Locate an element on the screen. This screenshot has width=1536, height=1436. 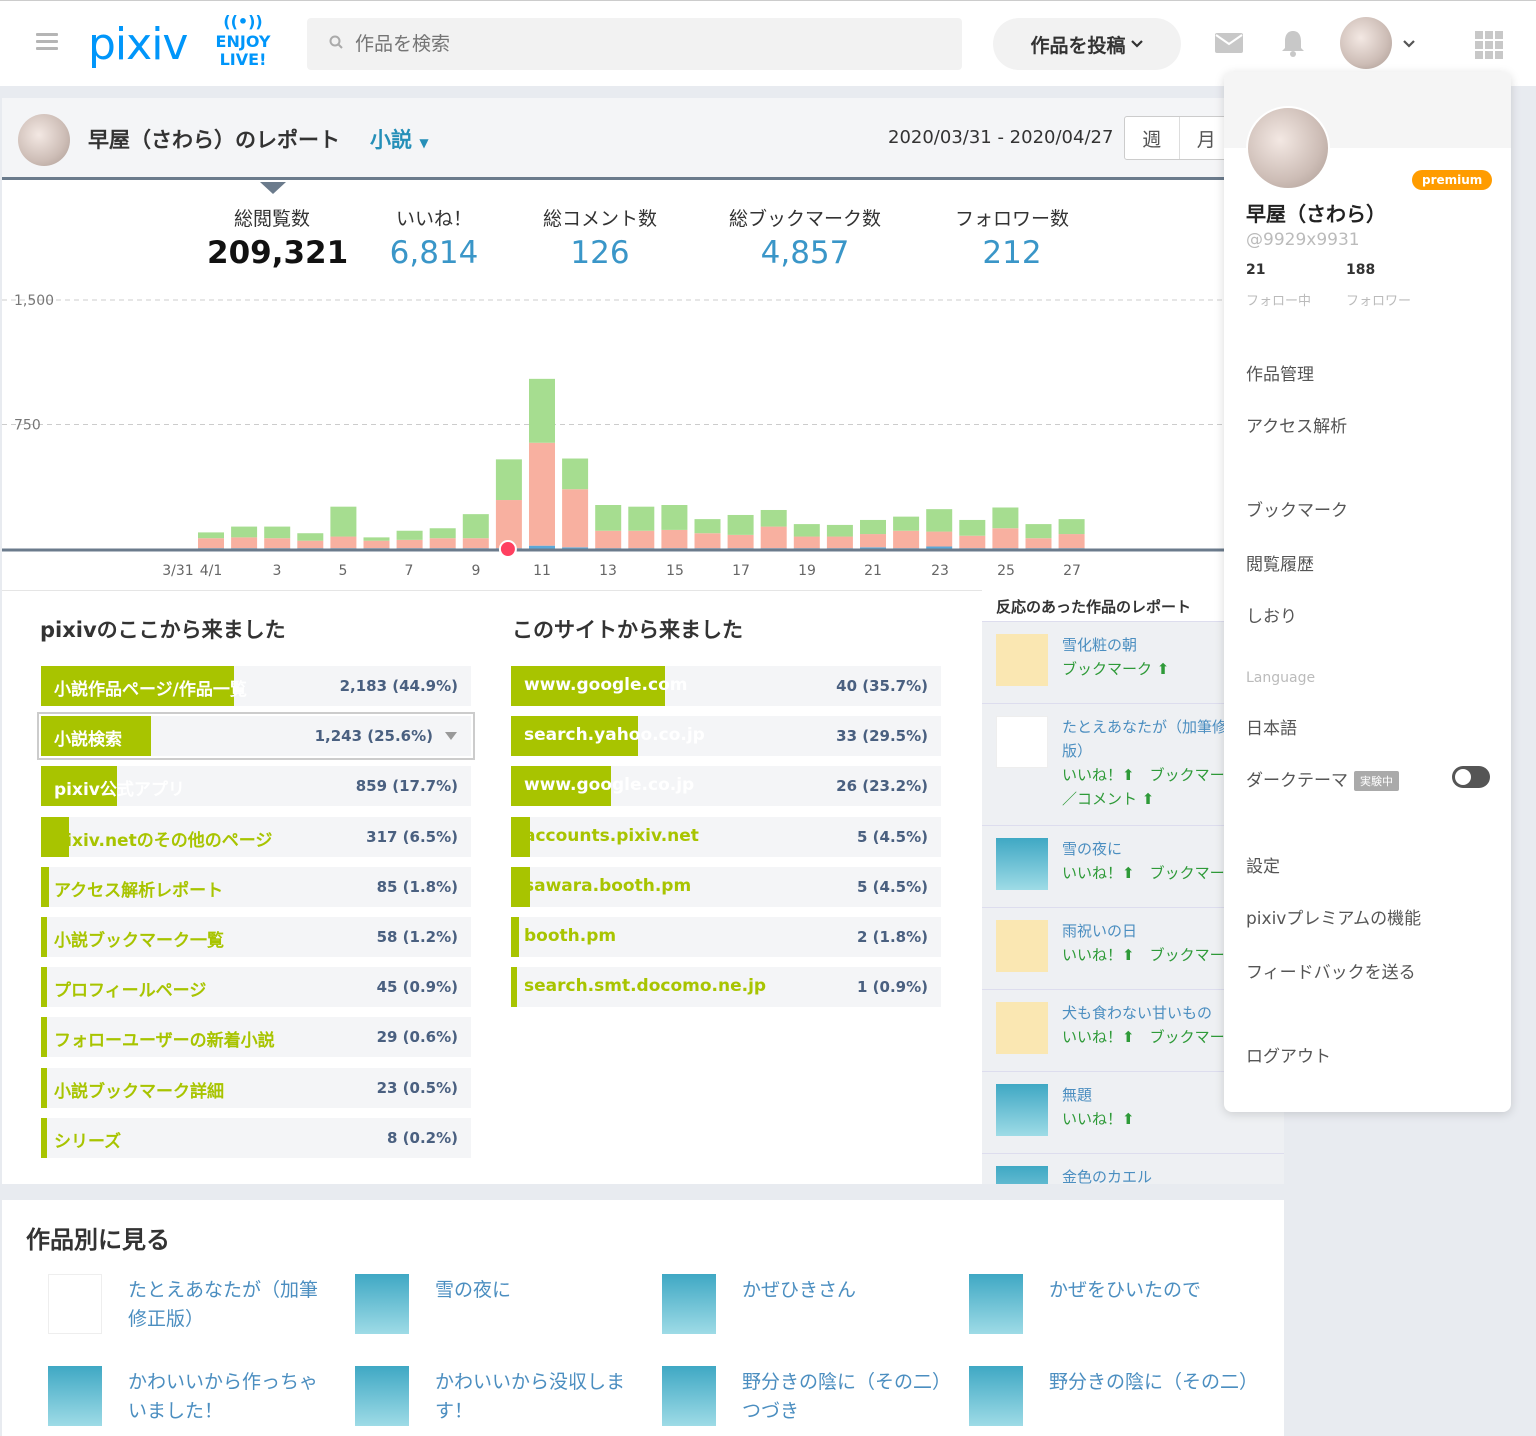
enjoy-live-logo: ((•)) ENJOY LIVE! is located at coordinates (243, 44).